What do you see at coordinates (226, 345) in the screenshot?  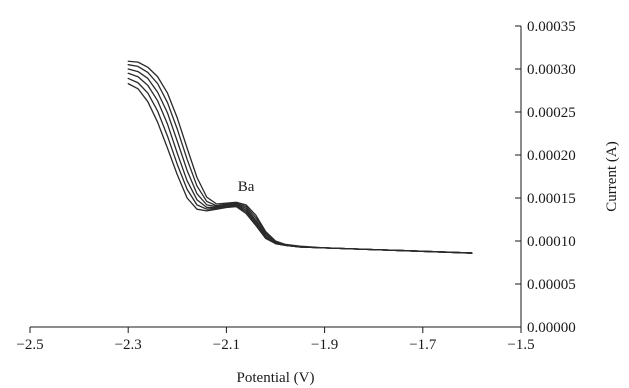 I see `x-tick-label: −2.1` at bounding box center [226, 345].